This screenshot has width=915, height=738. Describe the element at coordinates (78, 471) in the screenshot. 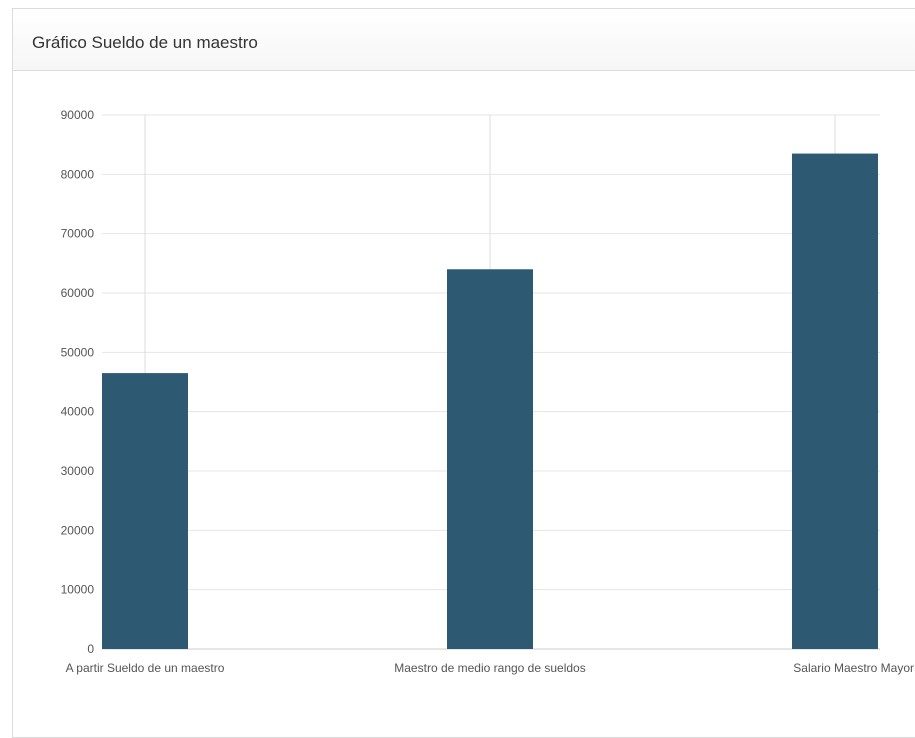

I see `y-tick-label: 30000` at that location.